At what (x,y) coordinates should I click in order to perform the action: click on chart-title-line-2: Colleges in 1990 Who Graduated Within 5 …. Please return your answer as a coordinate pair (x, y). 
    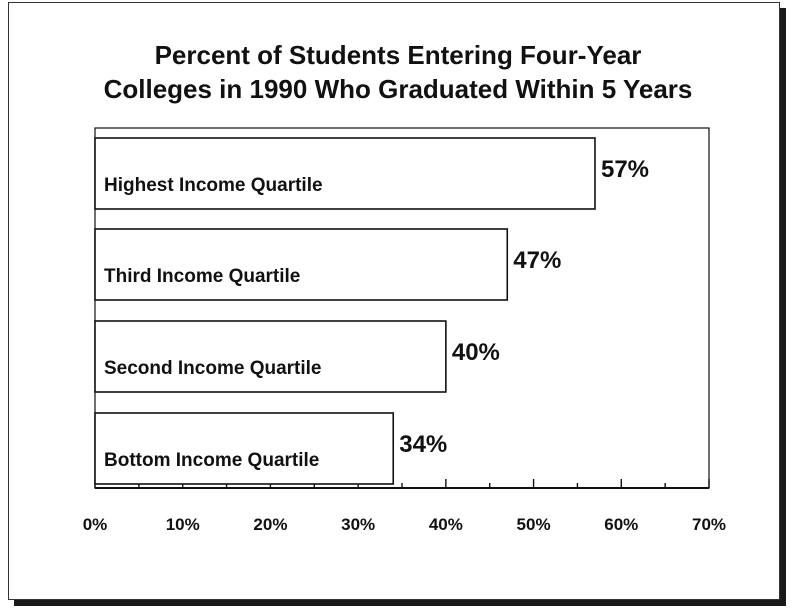
    Looking at the image, I should click on (398, 89).